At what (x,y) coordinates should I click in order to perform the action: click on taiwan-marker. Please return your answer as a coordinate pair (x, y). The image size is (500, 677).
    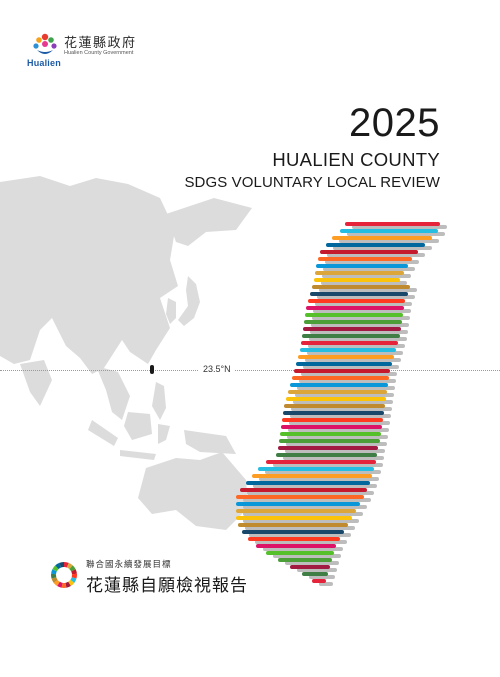
    Looking at the image, I should click on (152, 369).